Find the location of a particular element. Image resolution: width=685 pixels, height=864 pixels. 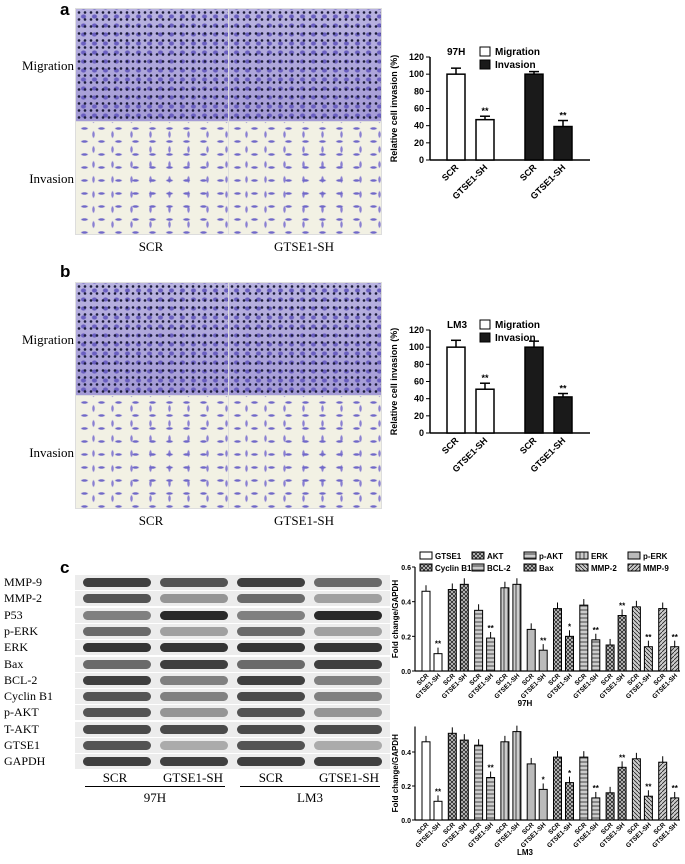

blot-label: BCL-2 is located at coordinates (21, 679).